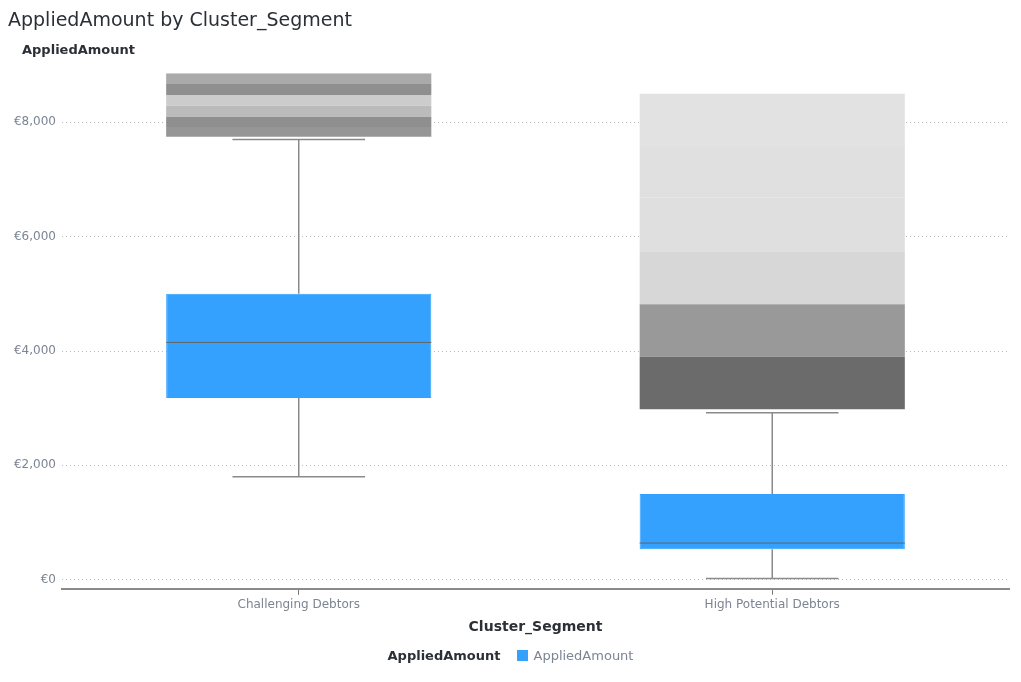  Describe the element at coordinates (444, 655) in the screenshot. I see `legend-title: AppliedAmount` at that location.